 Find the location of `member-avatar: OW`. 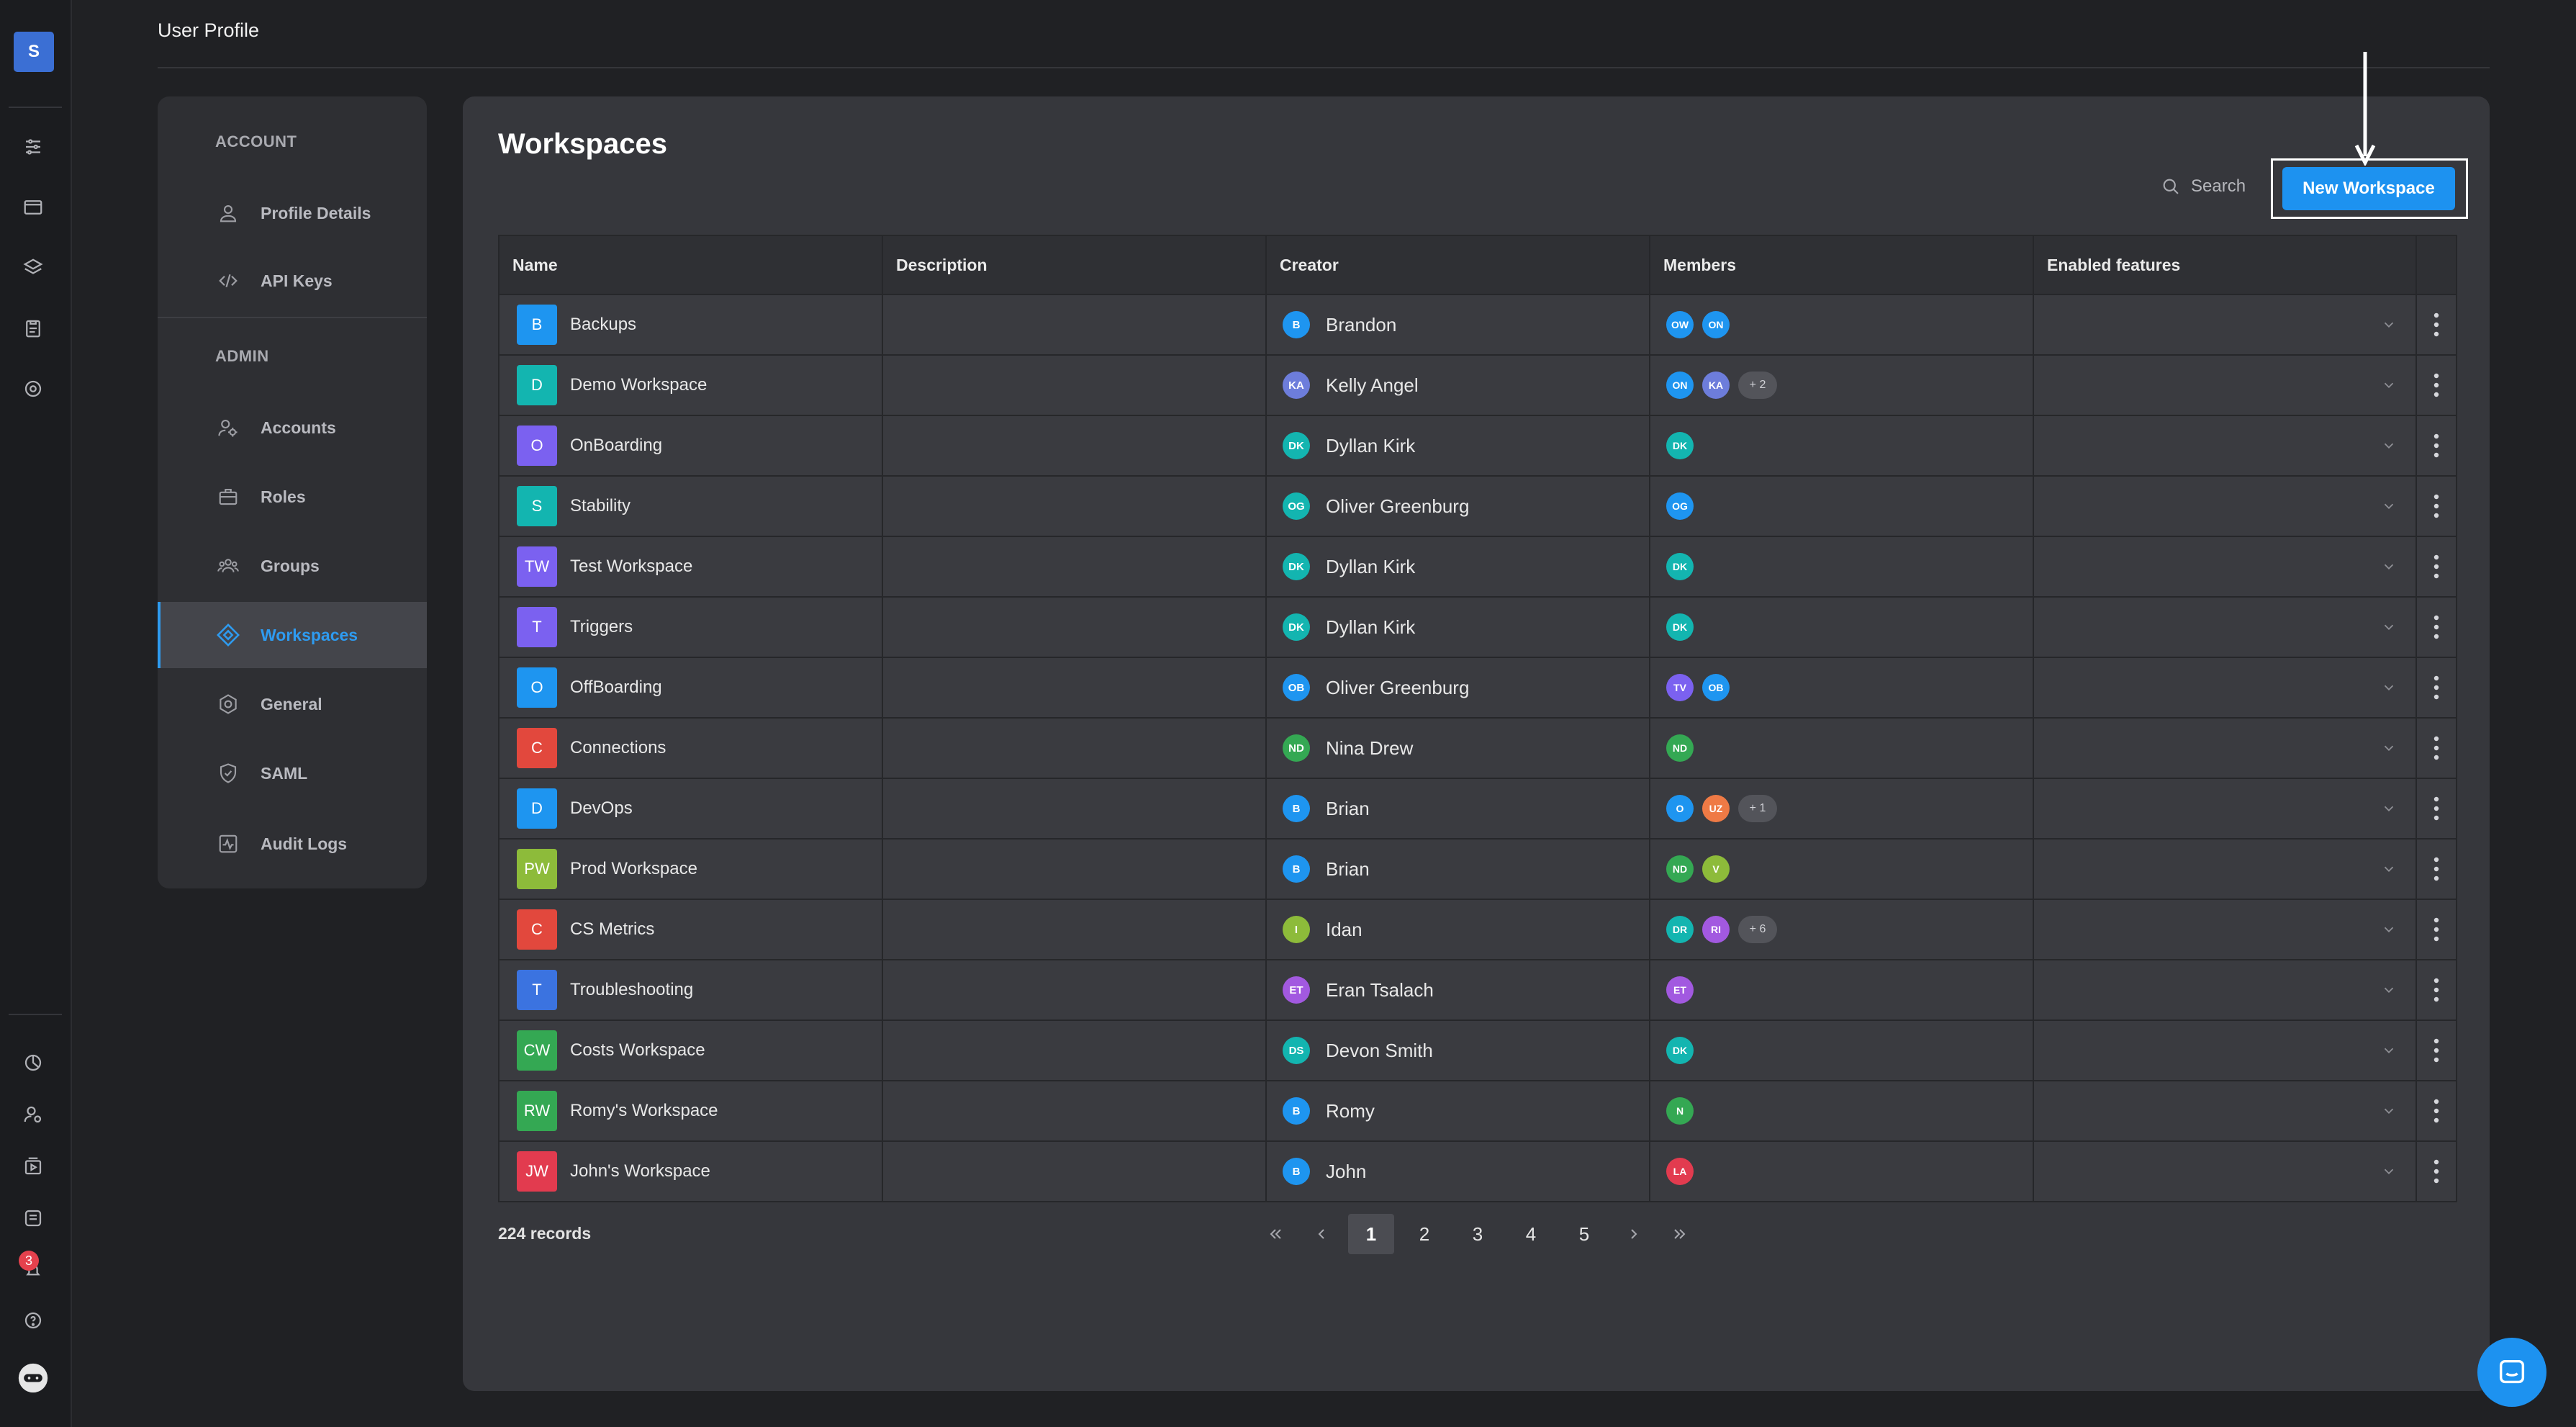

member-avatar: OW is located at coordinates (1680, 324).